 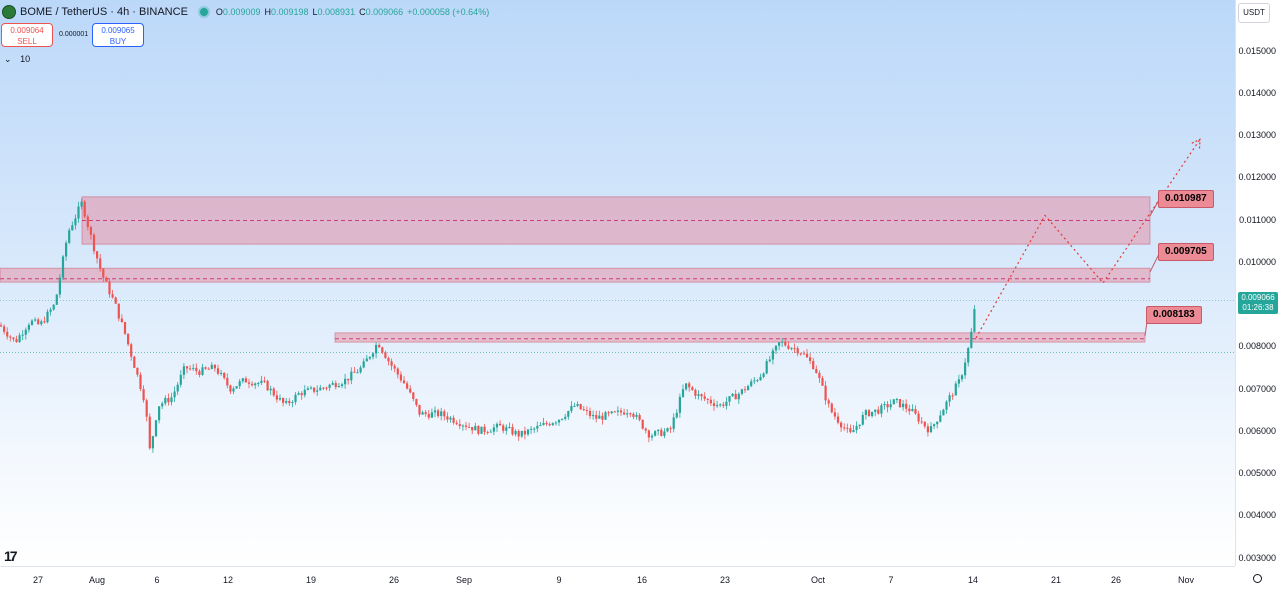 What do you see at coordinates (1257, 557) in the screenshot?
I see `price-tick-label: 0.003000` at bounding box center [1257, 557].